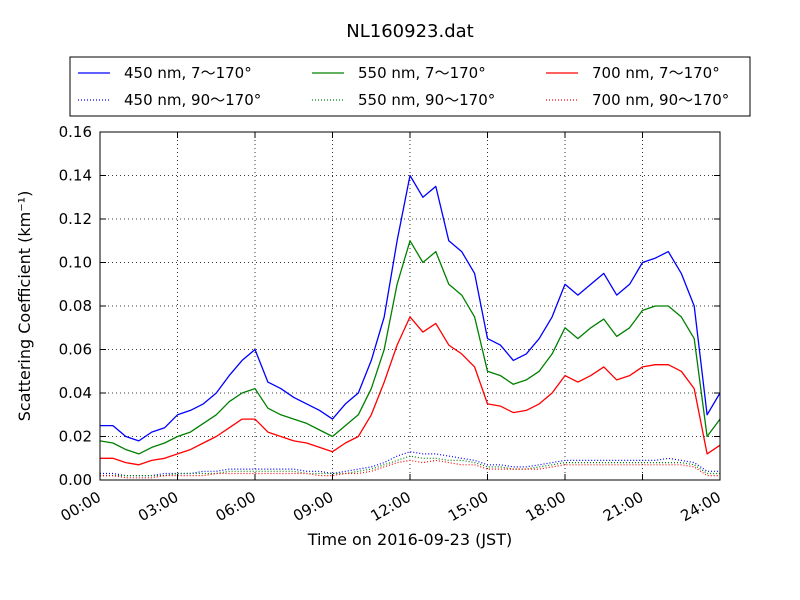 The width and height of the screenshot is (800, 600). I want to click on x-tick-label: 18:00, so click(546, 506).